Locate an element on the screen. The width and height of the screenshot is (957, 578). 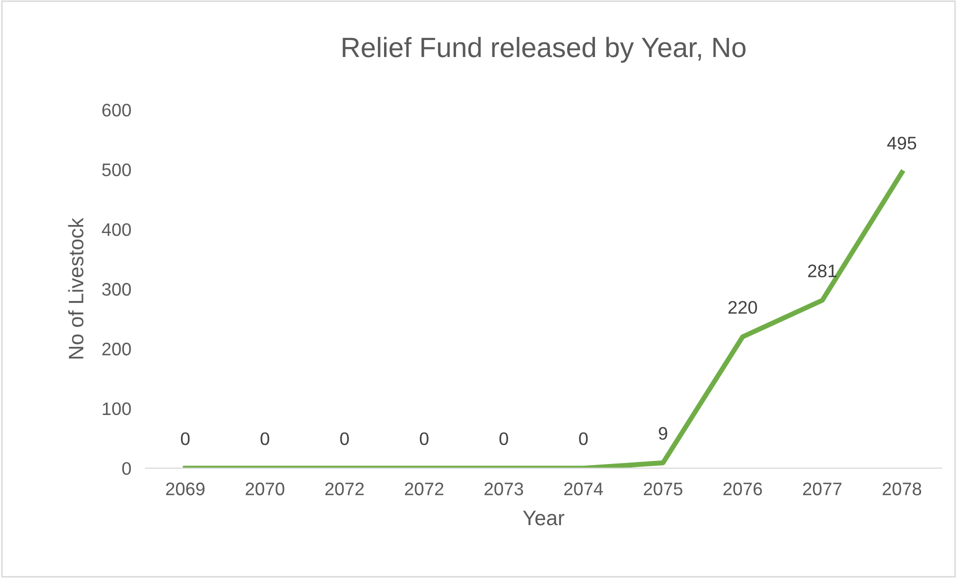
x-tick-label: 2074 is located at coordinates (583, 489).